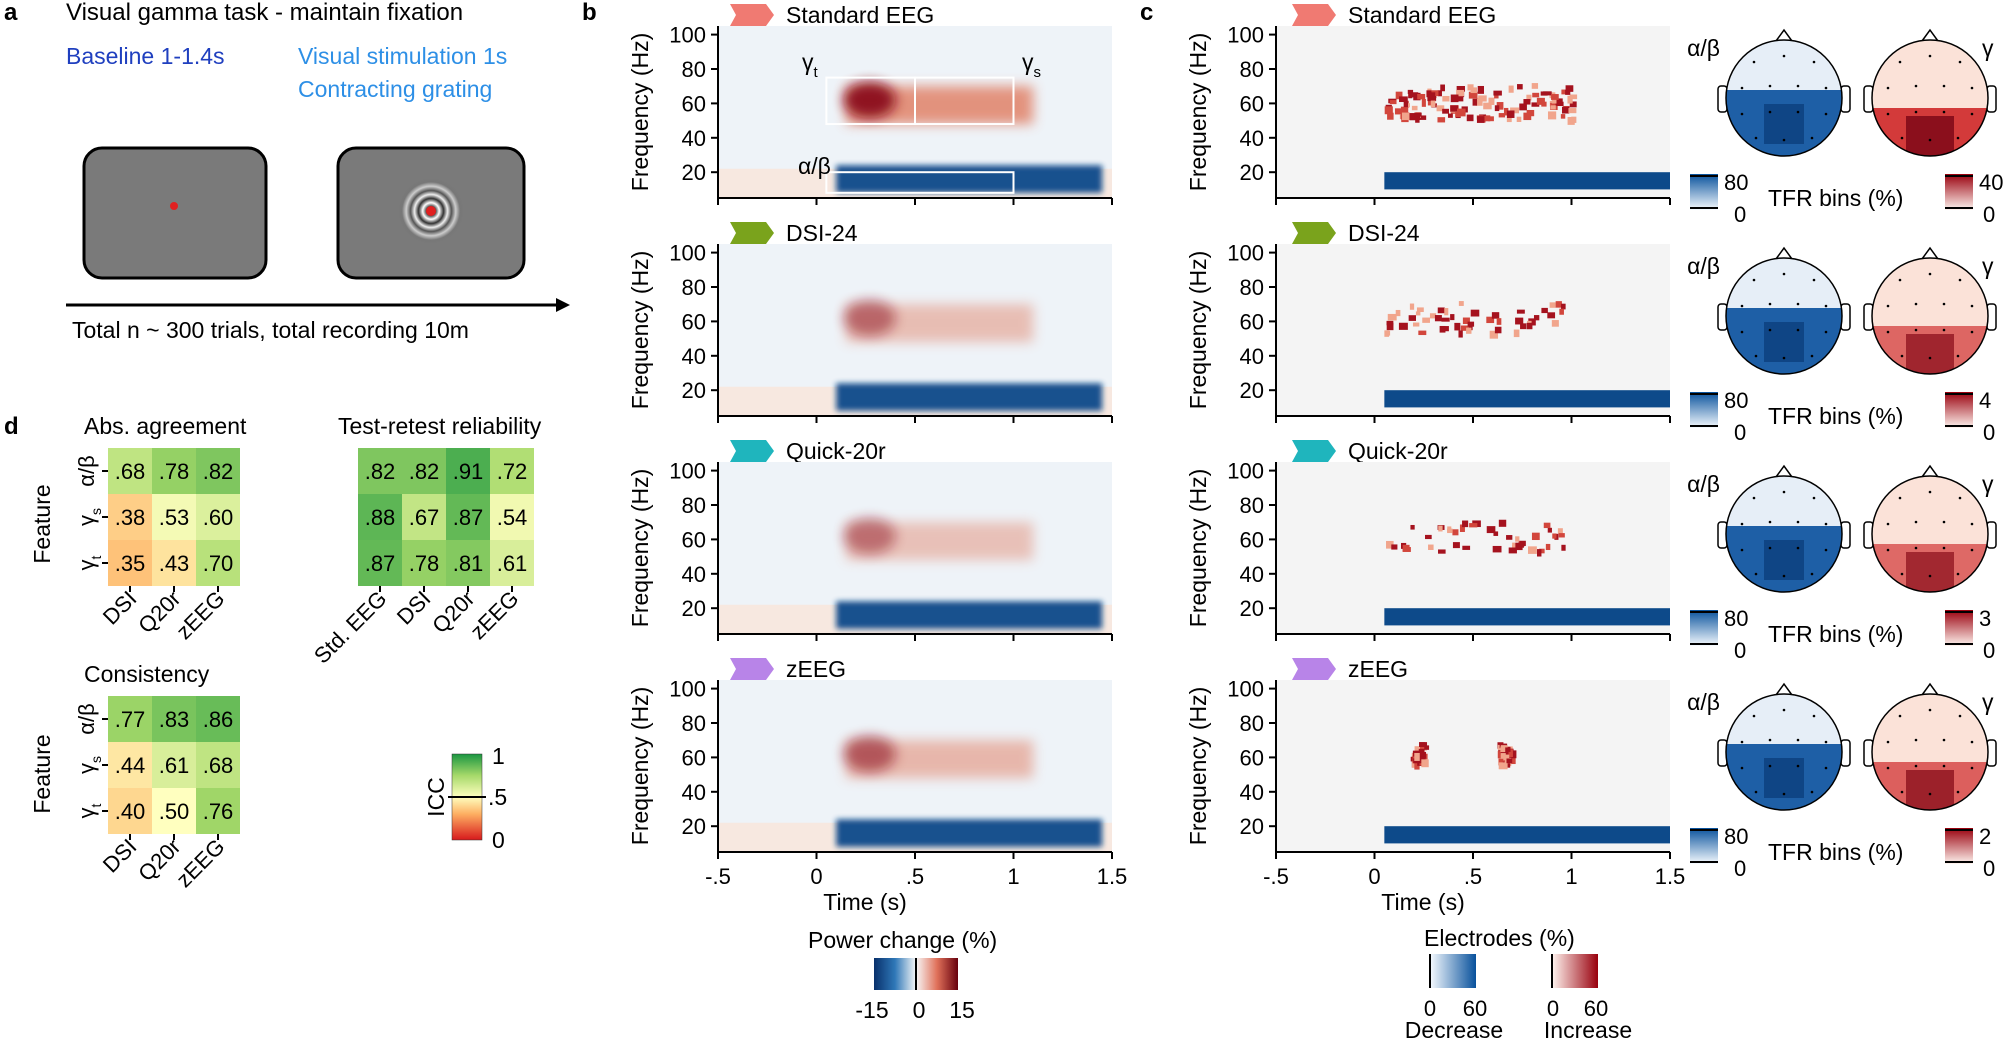  Describe the element at coordinates (1784, 124) in the screenshot. I see `topo-blue-core` at that location.